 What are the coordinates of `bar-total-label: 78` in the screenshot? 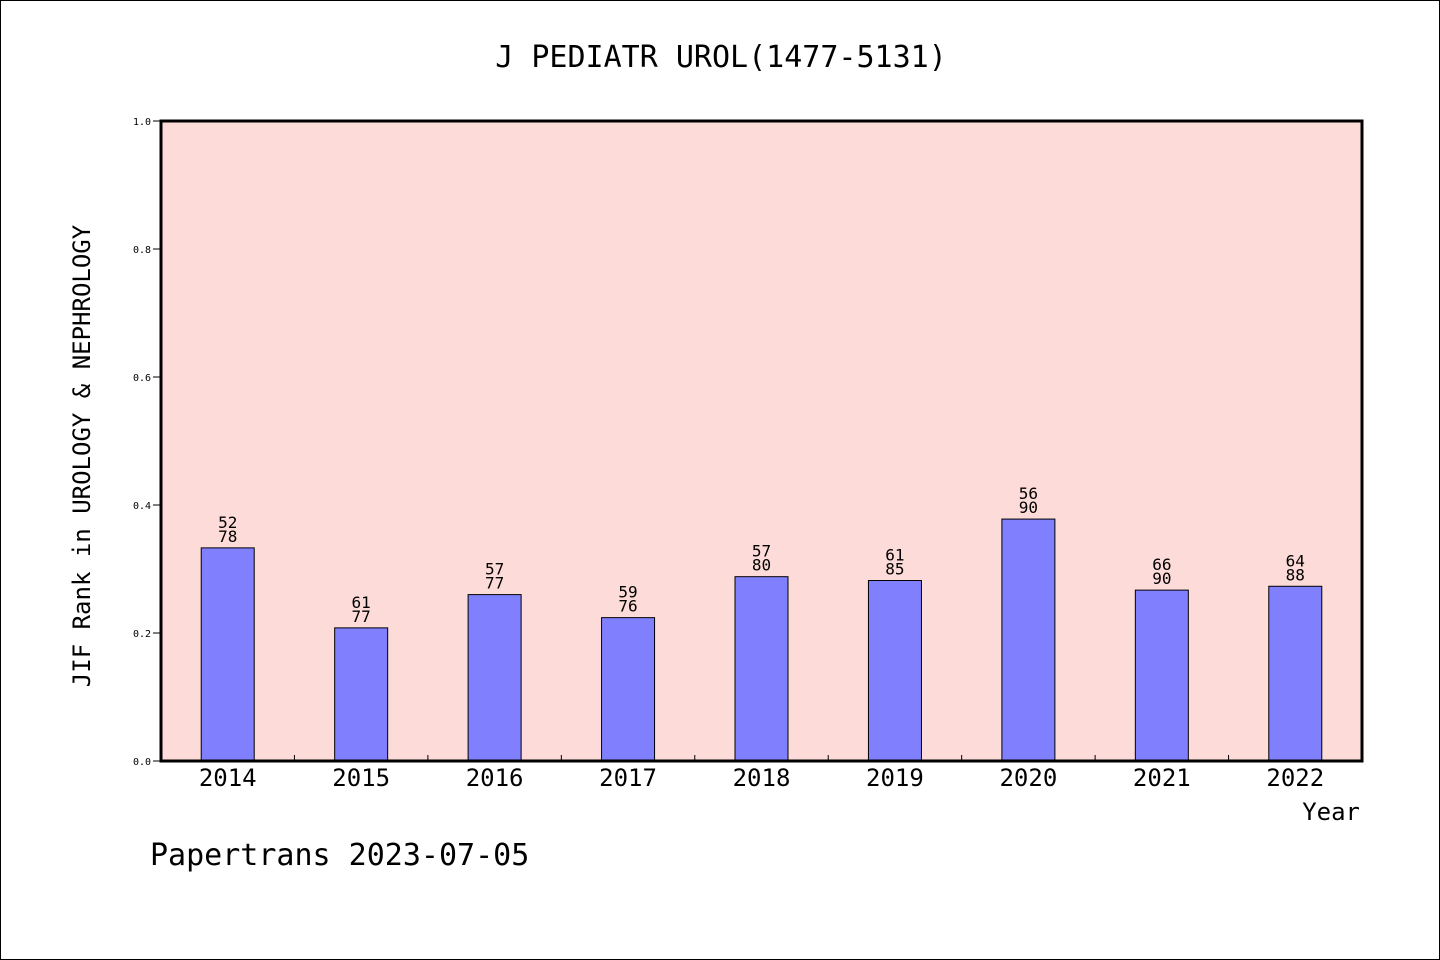 It's located at (227, 536).